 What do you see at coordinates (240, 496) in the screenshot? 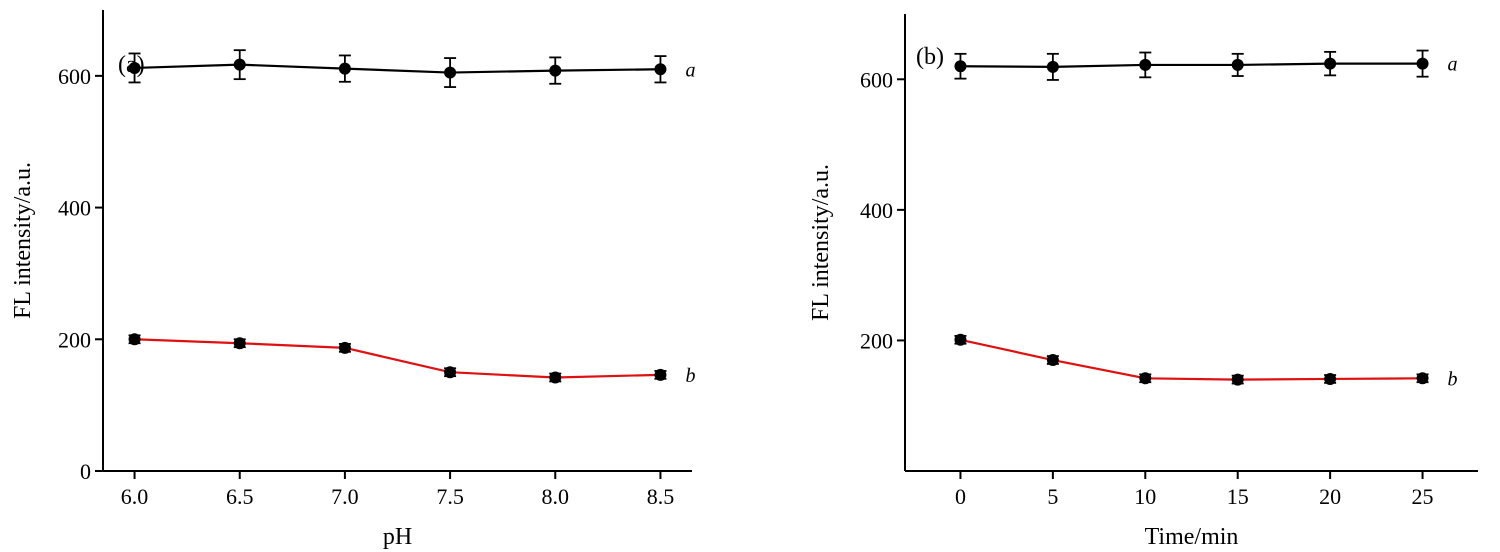
I see `x-tick-label: 6.5` at bounding box center [240, 496].